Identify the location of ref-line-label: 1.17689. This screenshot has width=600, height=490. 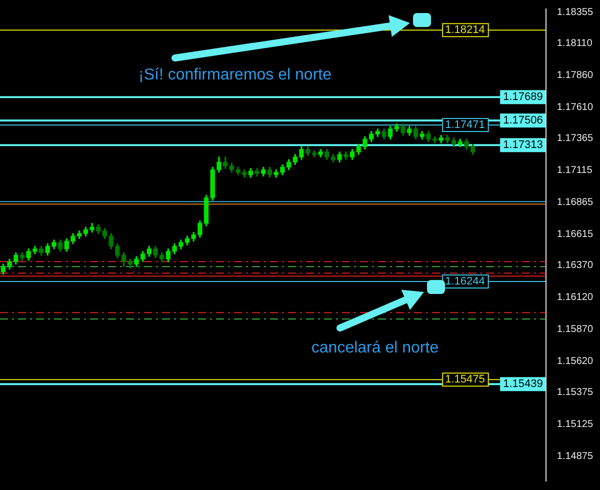
(523, 97).